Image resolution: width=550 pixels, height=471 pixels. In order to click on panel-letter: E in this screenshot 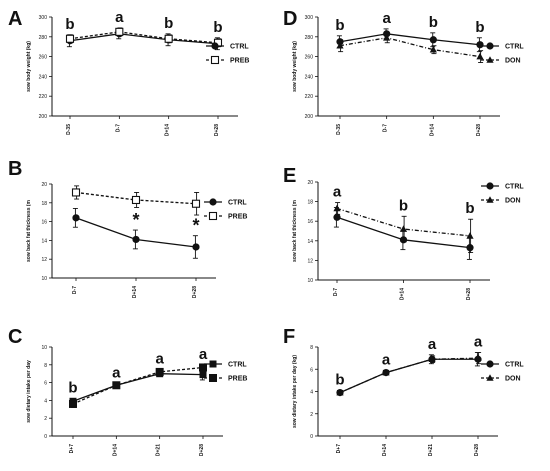, I will do `click(289, 176)`.